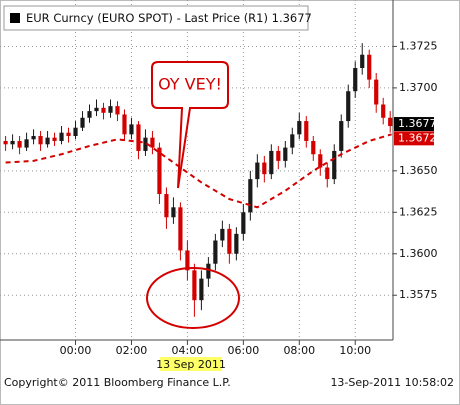 This screenshot has height=405, width=460. Describe the element at coordinates (190, 125) in the screenshot. I see `speech-bubble` at that location.